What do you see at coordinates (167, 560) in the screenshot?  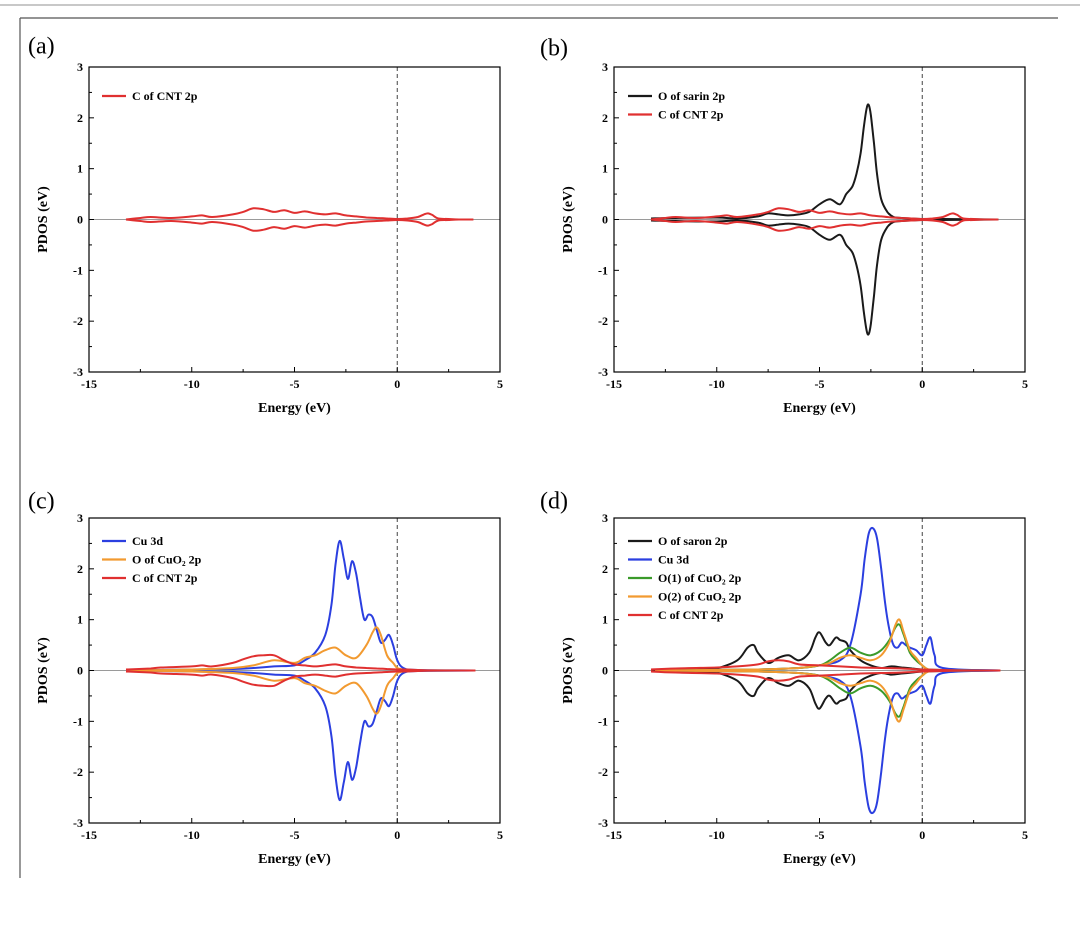 I see `legend-entry: O of CuO₂ 2p` at bounding box center [167, 560].